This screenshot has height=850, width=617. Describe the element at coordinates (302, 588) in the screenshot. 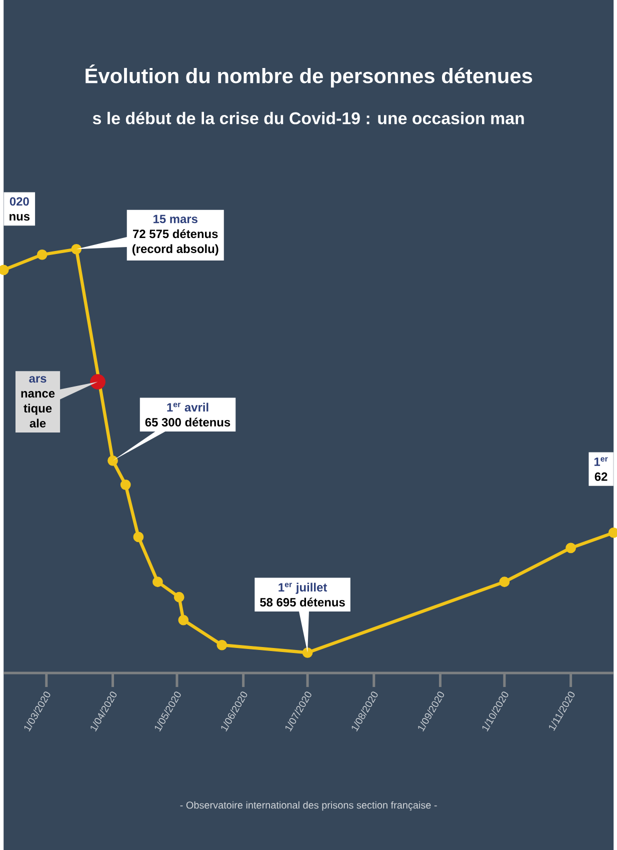

I see `annotation: 1$^{er}$ juillet` at that location.